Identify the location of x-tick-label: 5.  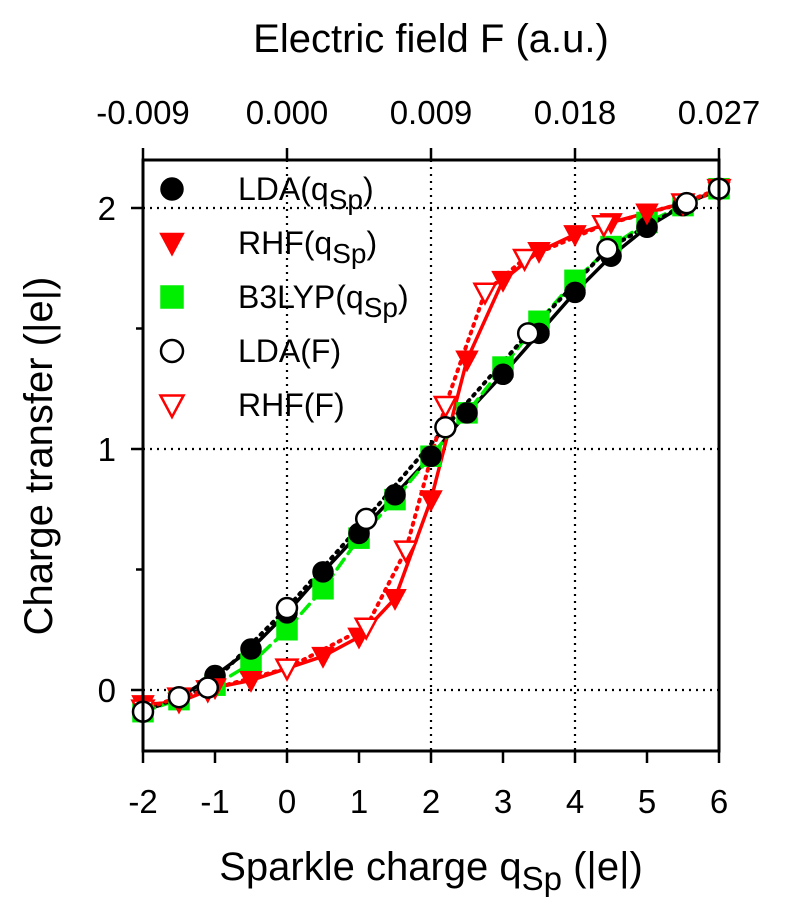
(647, 801).